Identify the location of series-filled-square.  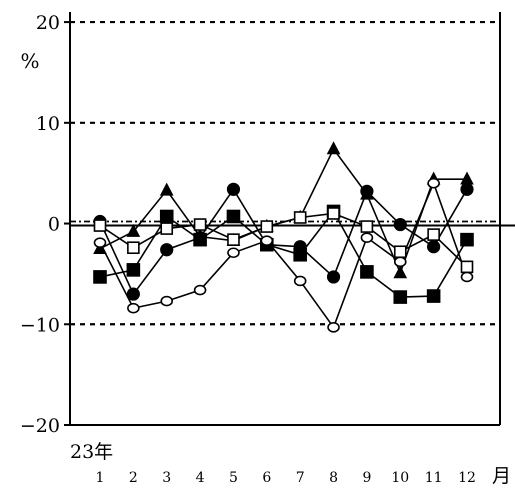
(283, 253).